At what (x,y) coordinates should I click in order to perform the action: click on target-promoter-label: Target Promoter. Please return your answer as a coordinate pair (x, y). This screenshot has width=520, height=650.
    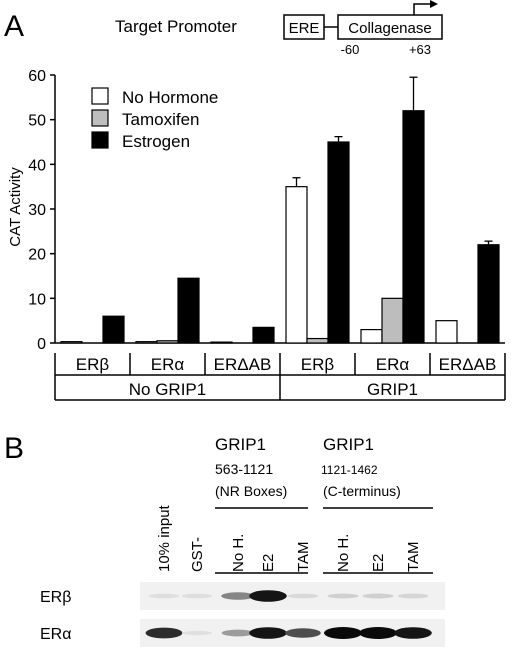
    Looking at the image, I should click on (176, 26).